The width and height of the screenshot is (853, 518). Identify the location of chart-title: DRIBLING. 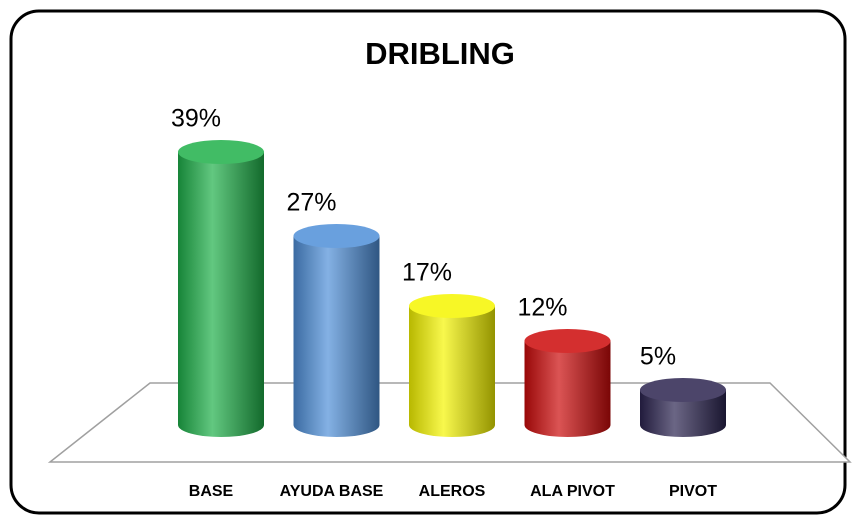
(440, 53).